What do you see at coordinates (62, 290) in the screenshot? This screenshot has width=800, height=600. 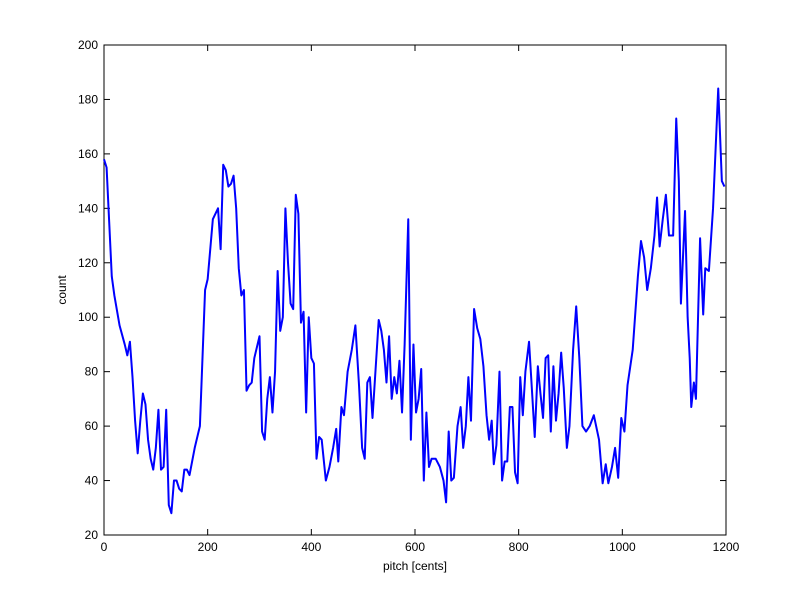 I see `y-axis-label: count` at bounding box center [62, 290].